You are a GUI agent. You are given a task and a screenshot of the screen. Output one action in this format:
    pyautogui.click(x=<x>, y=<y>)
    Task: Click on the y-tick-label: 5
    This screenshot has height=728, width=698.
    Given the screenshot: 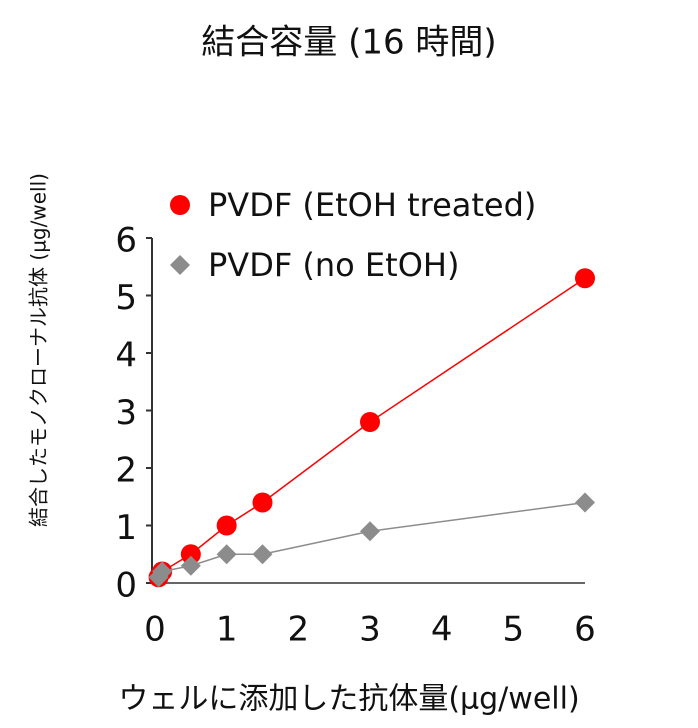 What is the action you would take?
    pyautogui.click(x=126, y=298)
    